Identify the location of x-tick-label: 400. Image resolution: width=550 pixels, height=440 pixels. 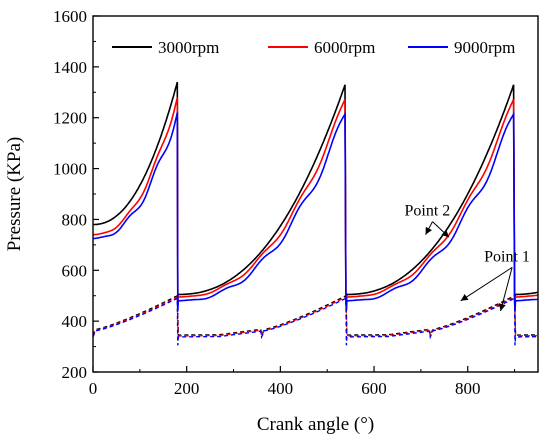
(281, 388).